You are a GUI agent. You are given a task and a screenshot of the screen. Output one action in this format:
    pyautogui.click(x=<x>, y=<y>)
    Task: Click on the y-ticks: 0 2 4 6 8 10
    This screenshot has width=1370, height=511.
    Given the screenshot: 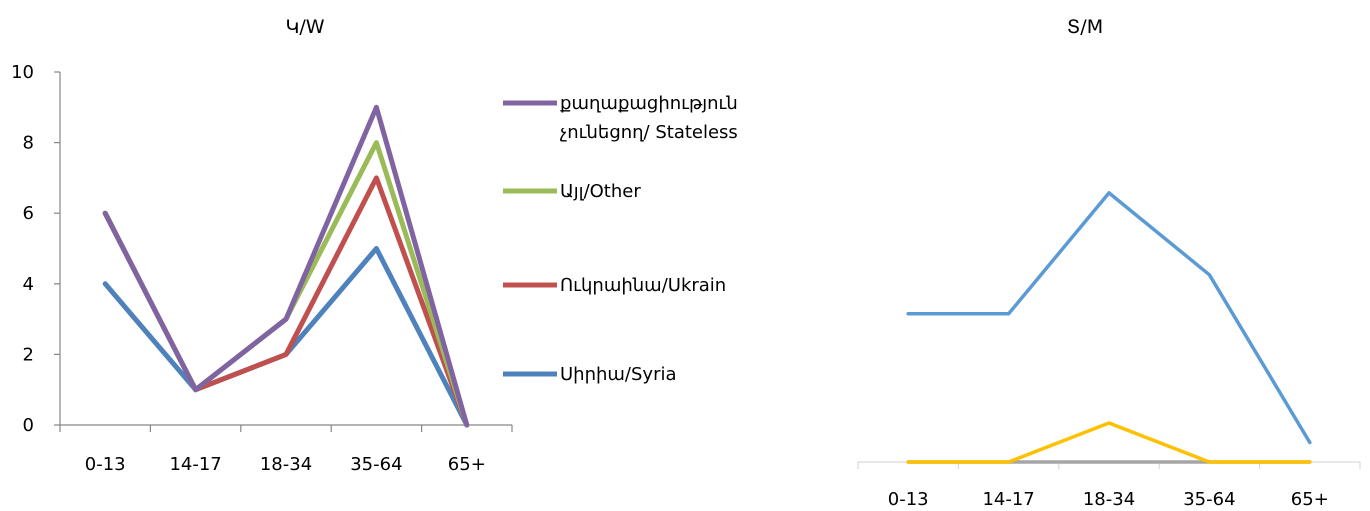 What is the action you would take?
    pyautogui.click(x=35, y=249)
    